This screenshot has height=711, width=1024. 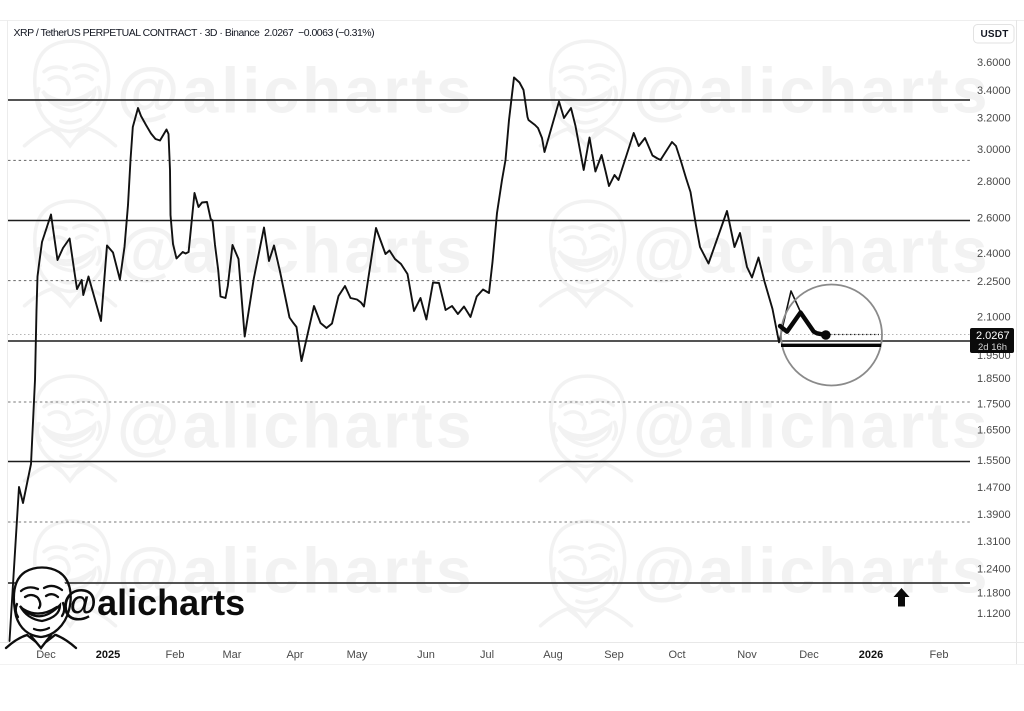 I want to click on svg-text: May, so click(x=357, y=655).